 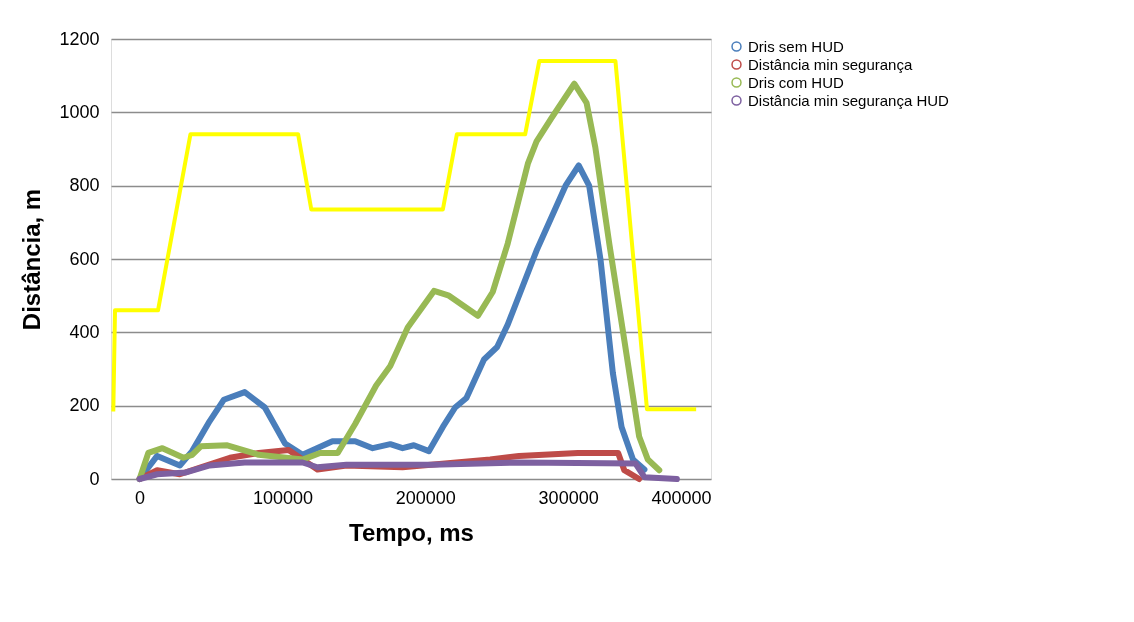 What do you see at coordinates (830, 64) in the screenshot?
I see `legend-label: Distância min segurança` at bounding box center [830, 64].